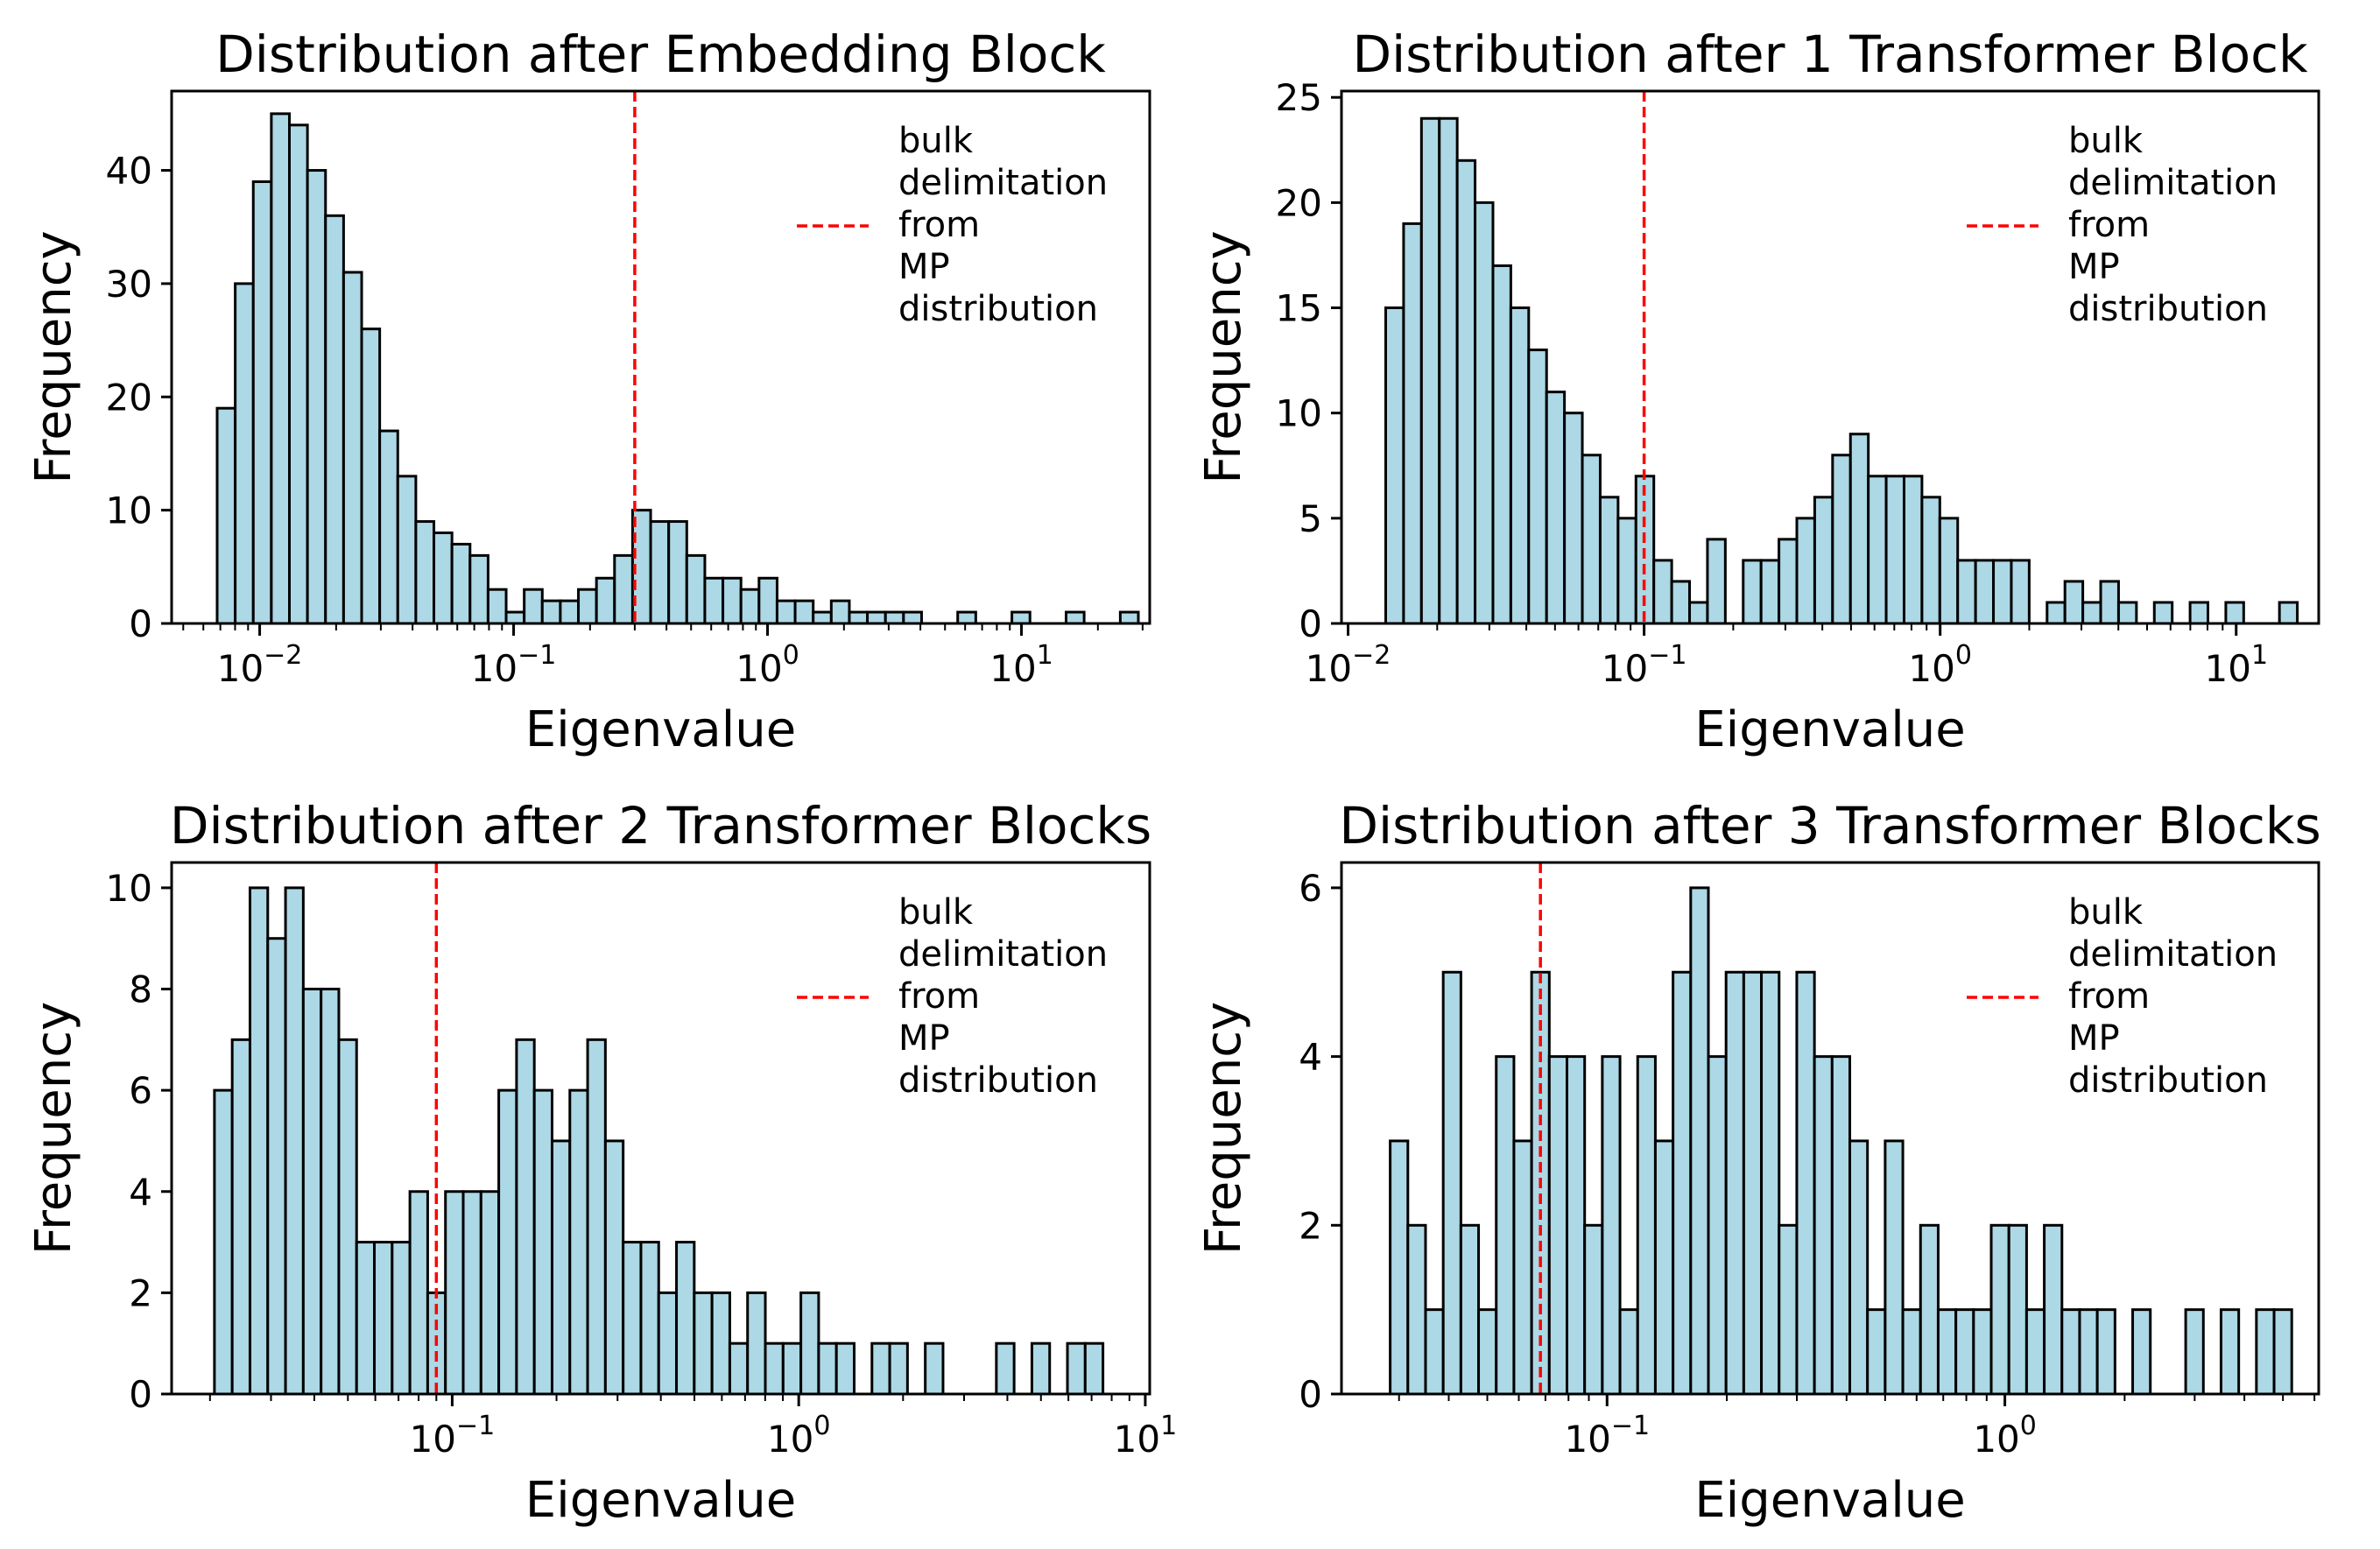 The width and height of the screenshot is (2380, 1549). What do you see at coordinates (1841, 1141) in the screenshot?
I see `histogram-bars` at bounding box center [1841, 1141].